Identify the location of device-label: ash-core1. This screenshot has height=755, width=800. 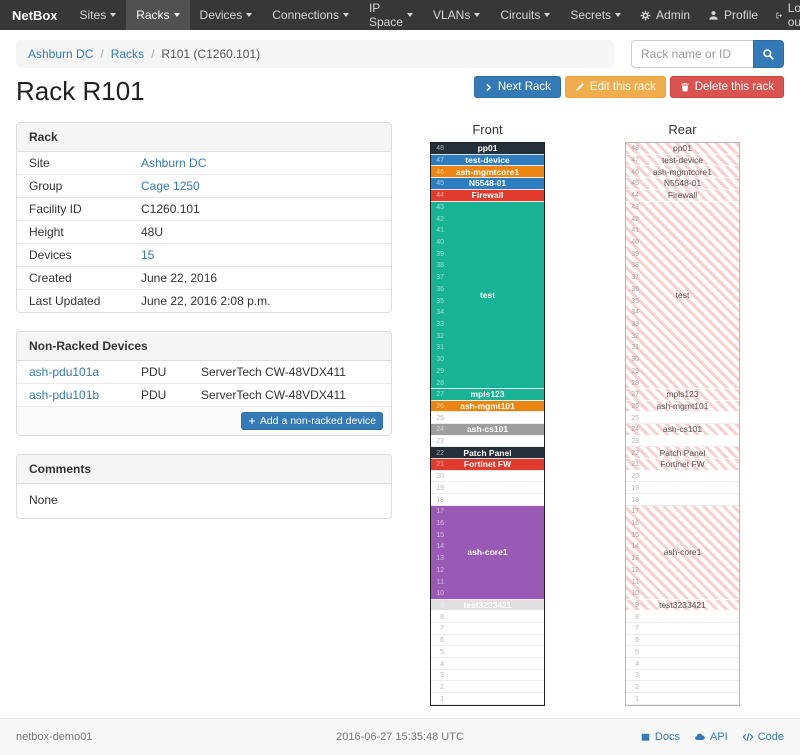
(682, 552).